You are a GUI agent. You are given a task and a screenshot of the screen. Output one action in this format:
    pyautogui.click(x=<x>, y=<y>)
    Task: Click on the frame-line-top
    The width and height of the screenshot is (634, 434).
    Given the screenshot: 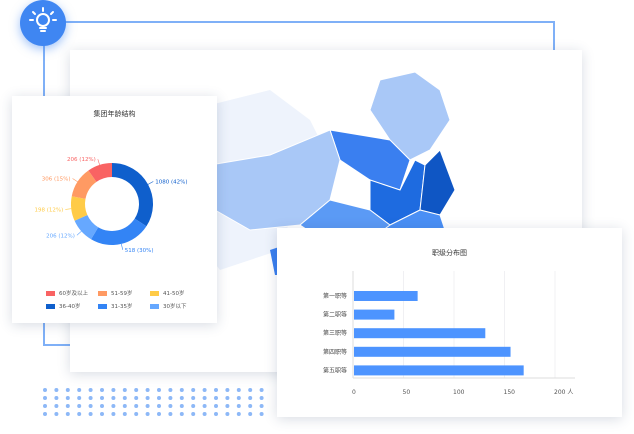 What is the action you would take?
    pyautogui.click(x=299, y=22)
    